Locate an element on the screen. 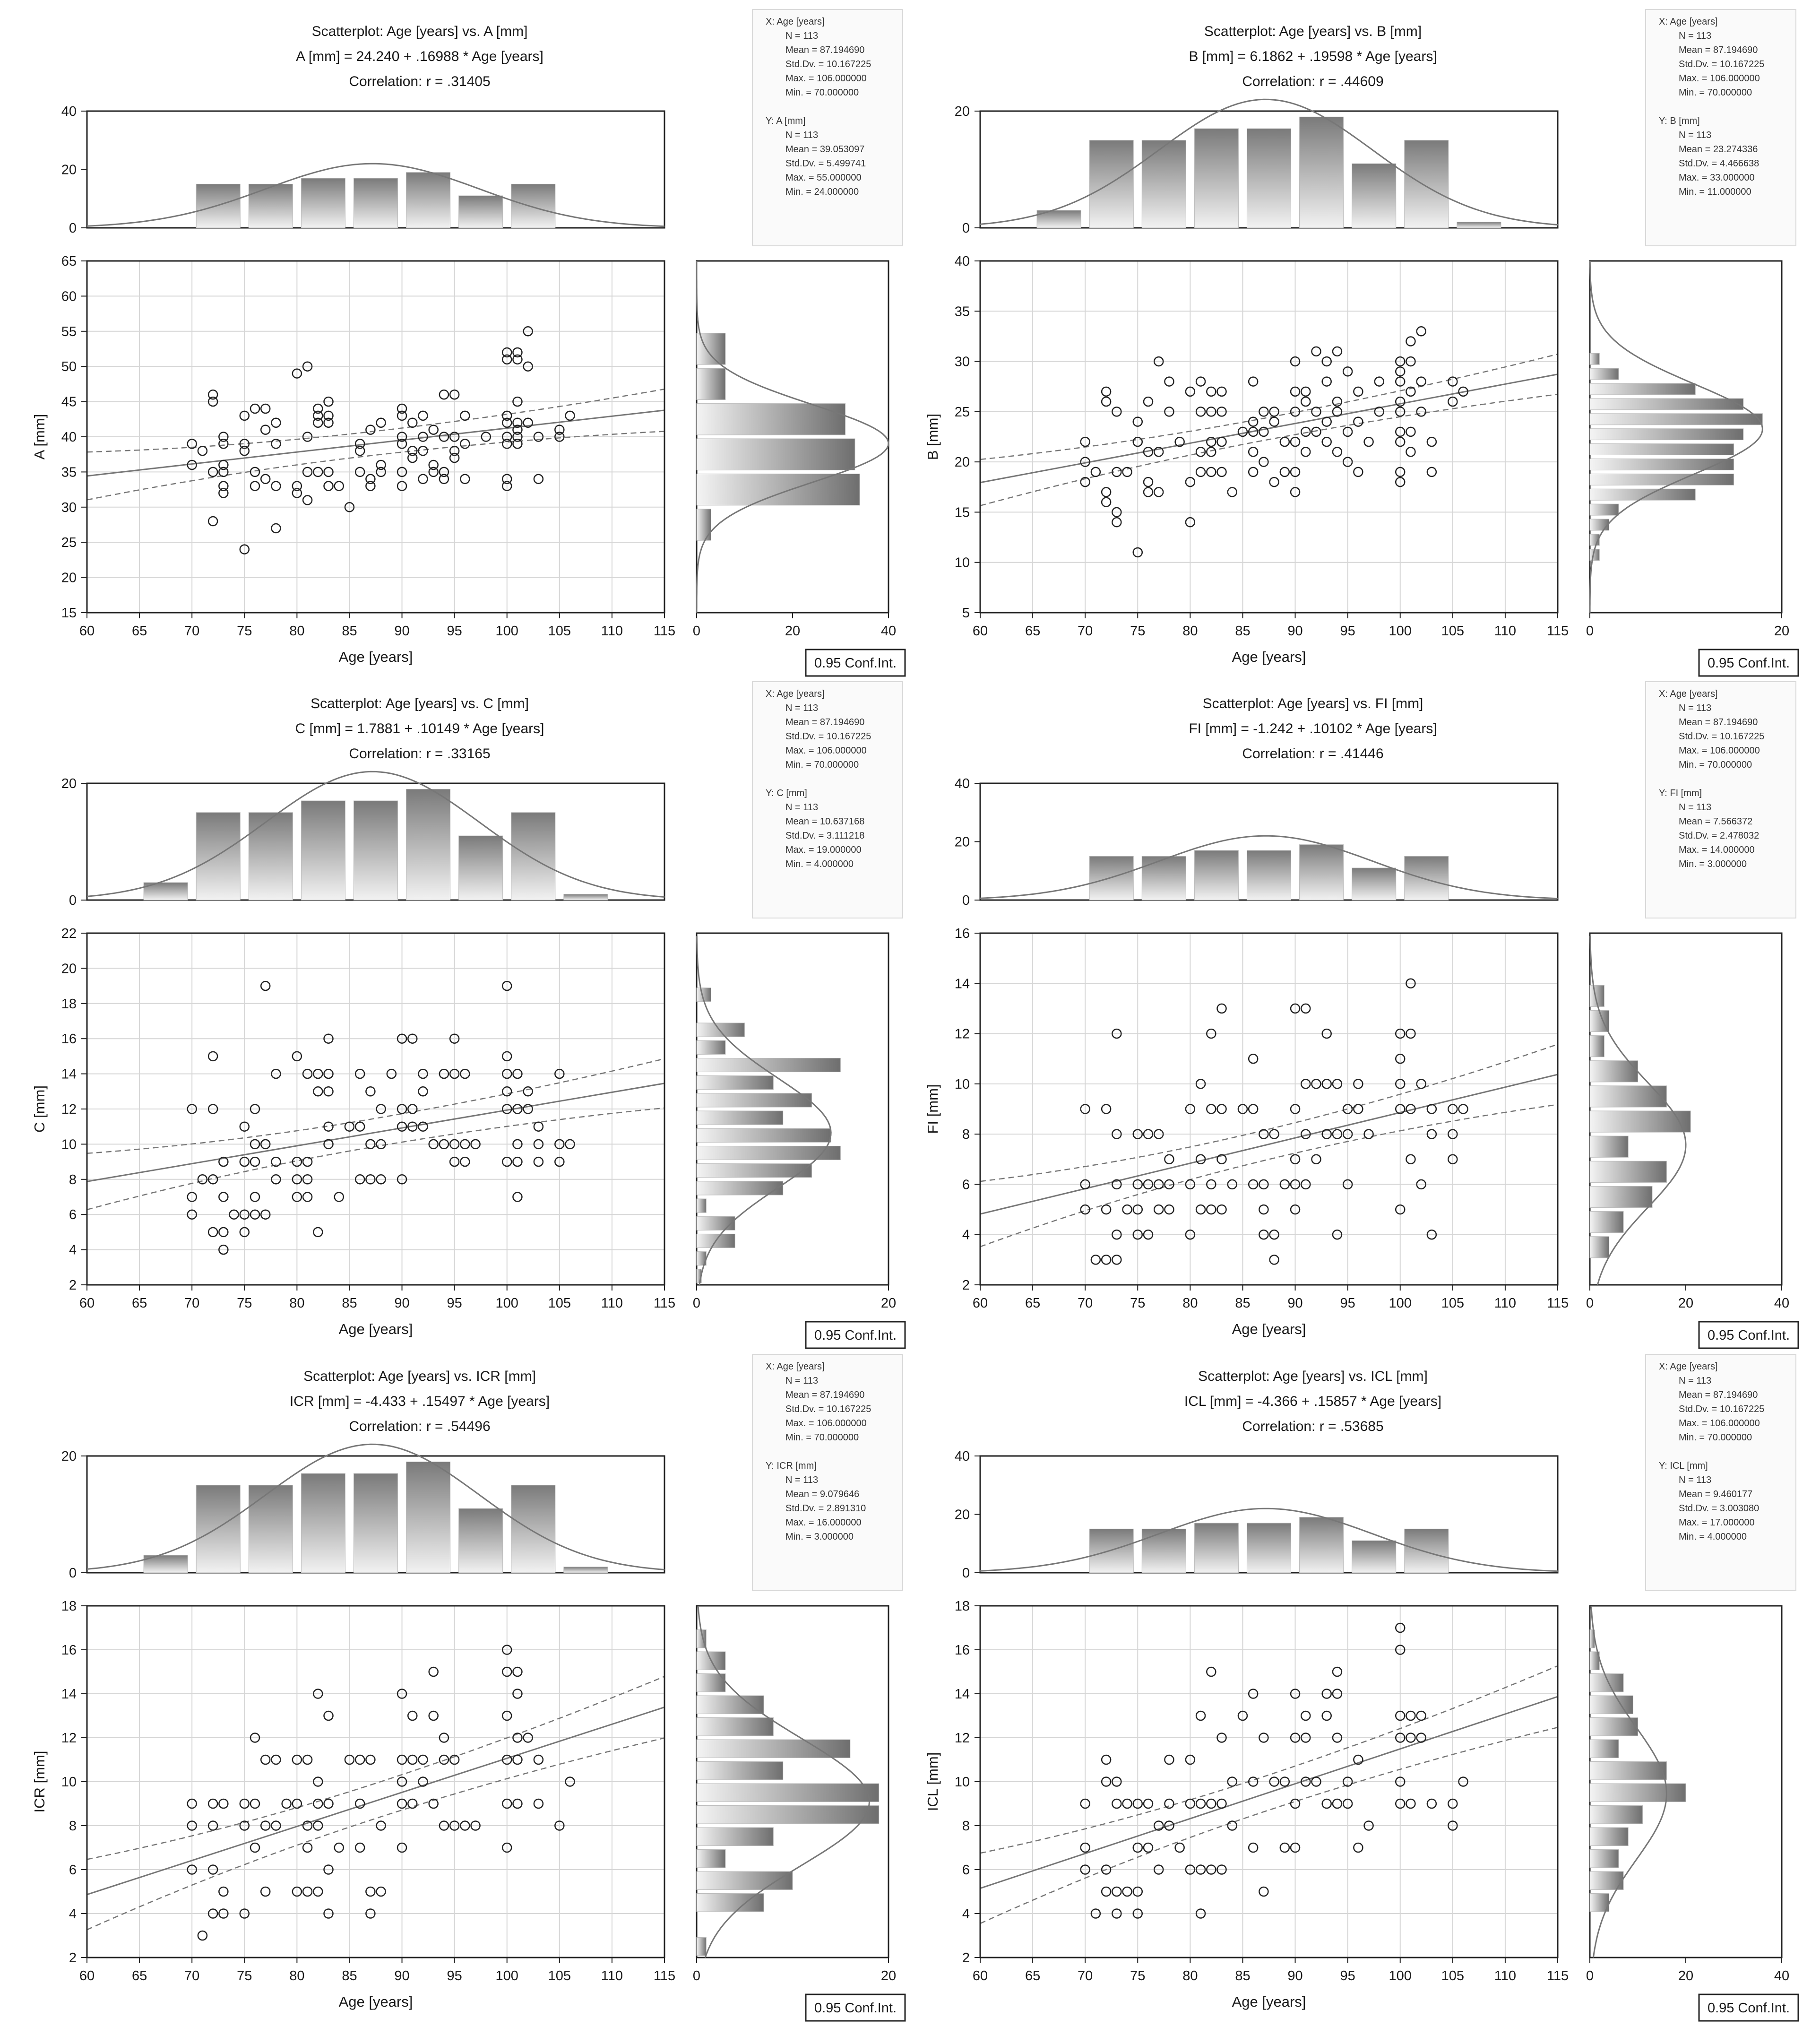 This screenshot has height=2036, width=1820. regression-equation: FI [mm] = -1.242 + .10102 * Age [years] is located at coordinates (1313, 729).